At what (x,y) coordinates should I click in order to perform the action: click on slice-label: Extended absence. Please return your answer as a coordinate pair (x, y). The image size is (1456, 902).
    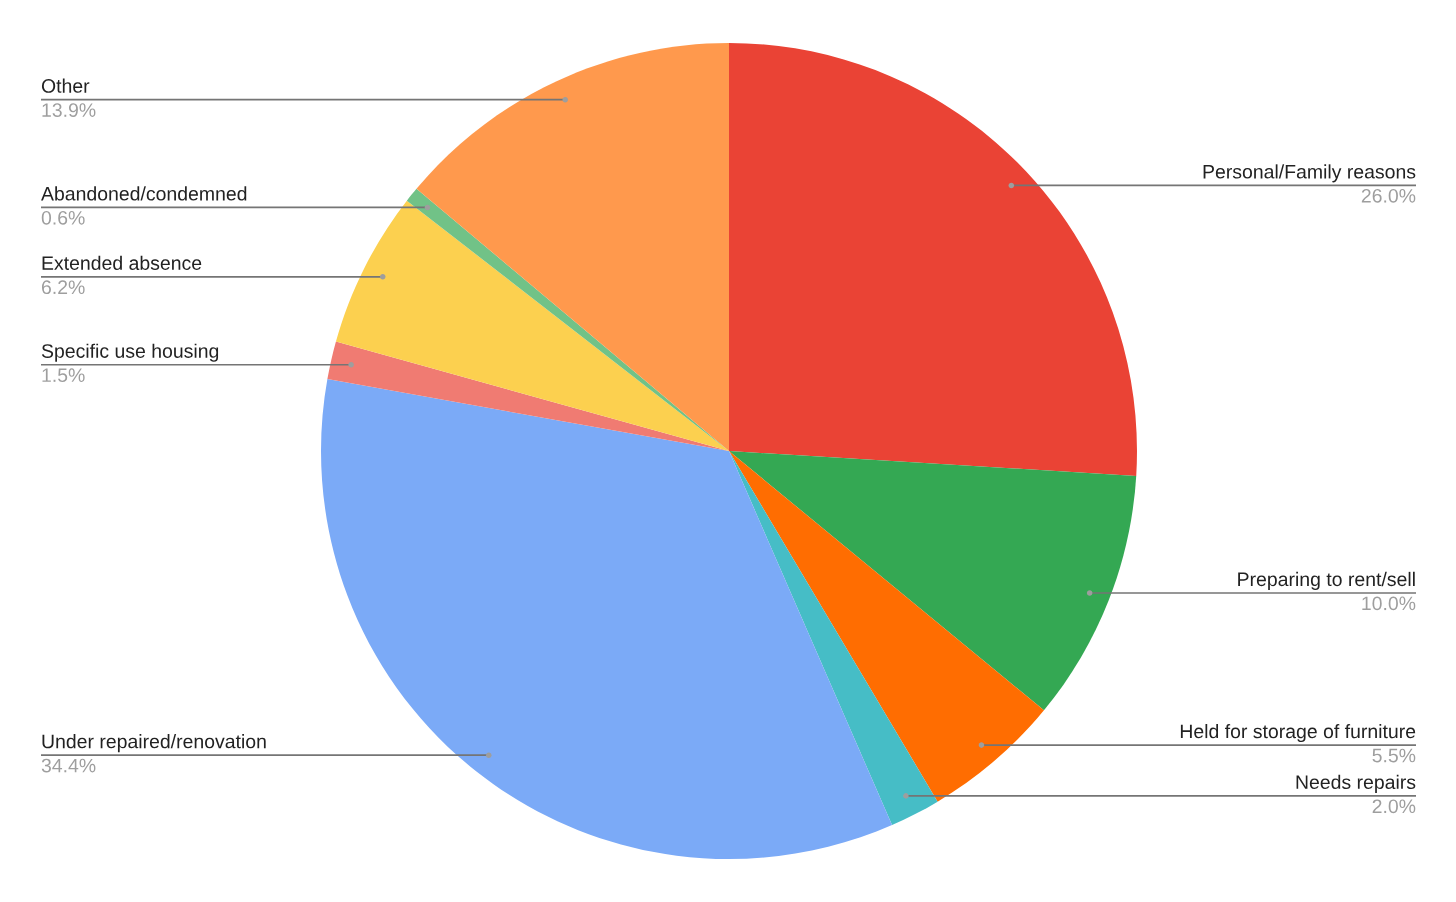
    Looking at the image, I should click on (122, 262).